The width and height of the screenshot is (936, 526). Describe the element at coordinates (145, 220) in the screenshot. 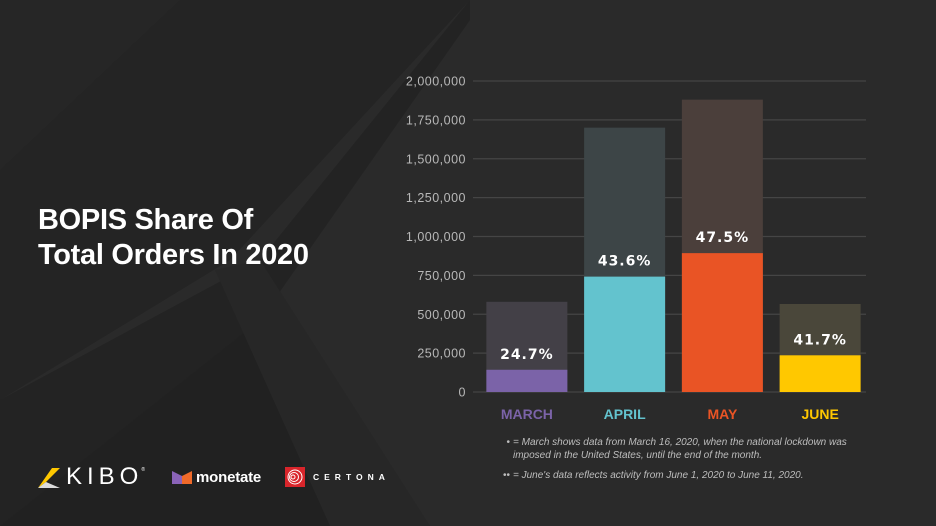

I see `title-line-1: BOPIS Share Of` at that location.